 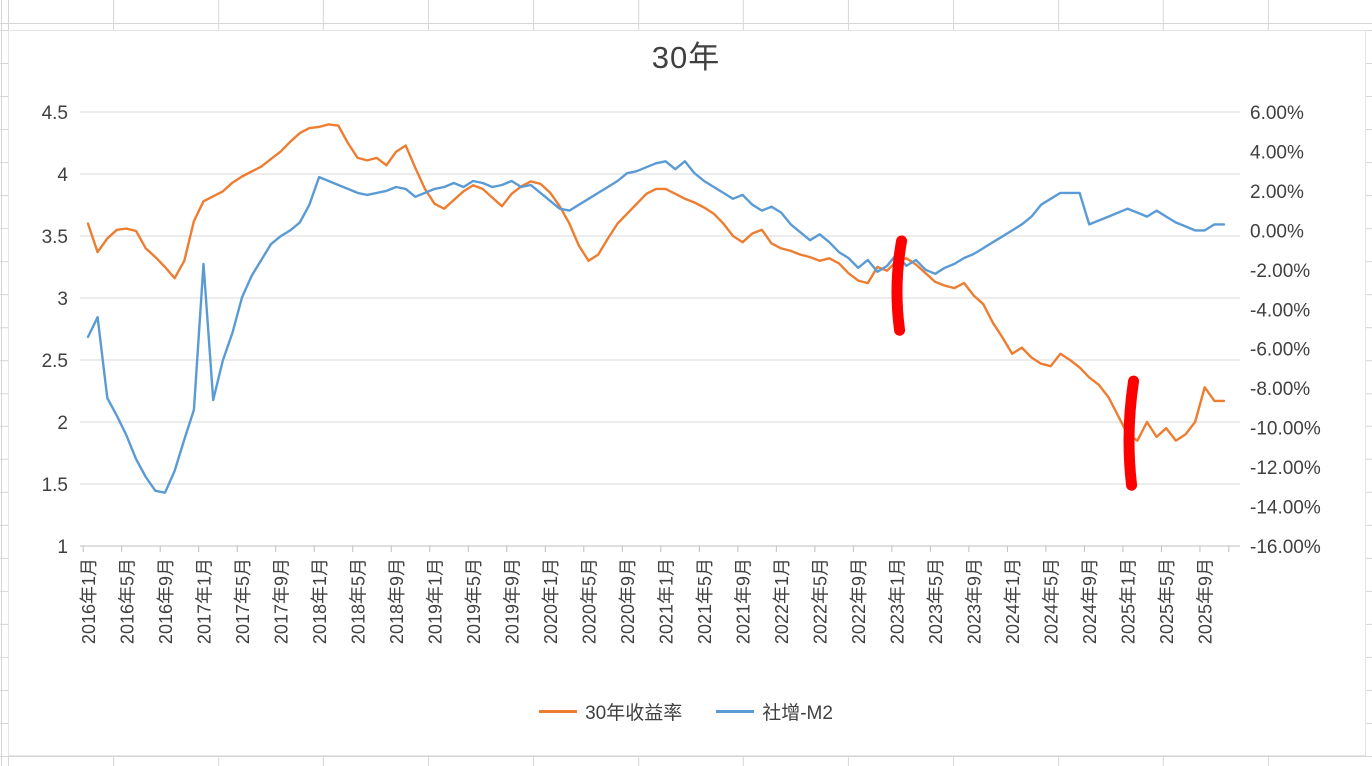 I want to click on svg-text: 2020年1月, so click(x=551, y=601).